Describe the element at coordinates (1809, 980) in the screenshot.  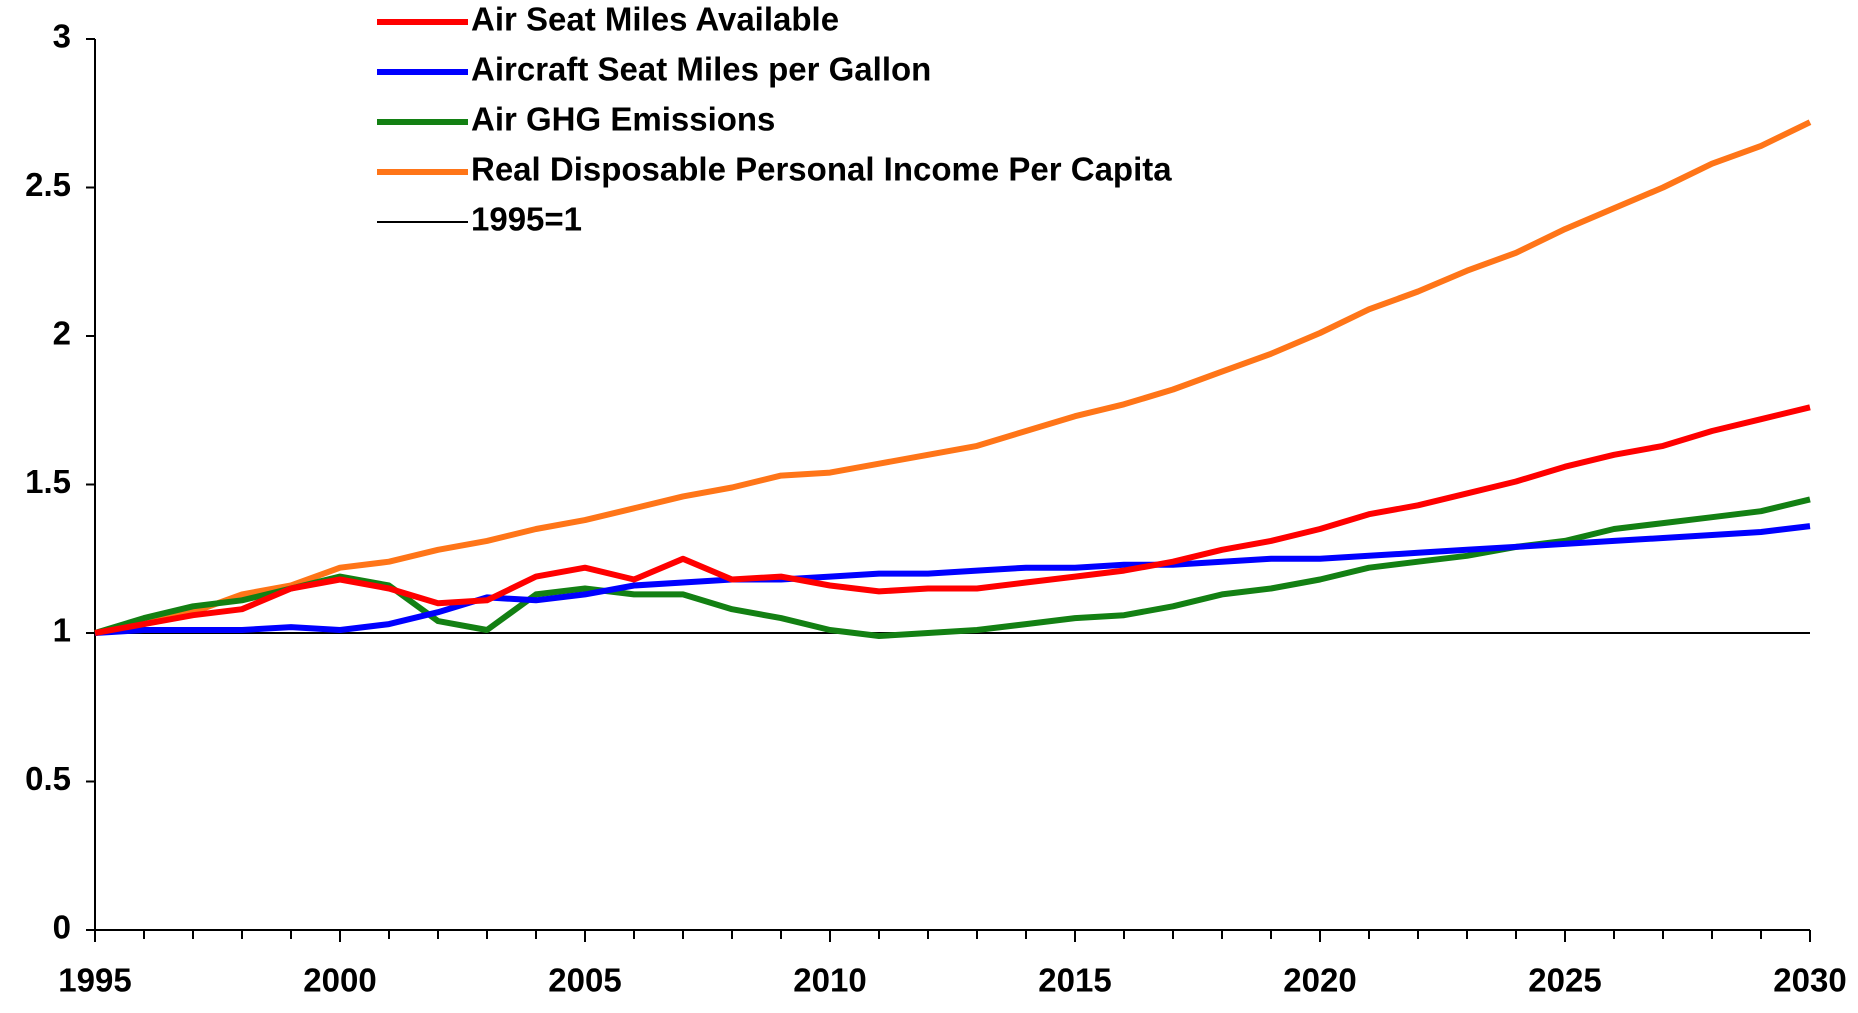
I see `x-tick-label: 2030` at that location.